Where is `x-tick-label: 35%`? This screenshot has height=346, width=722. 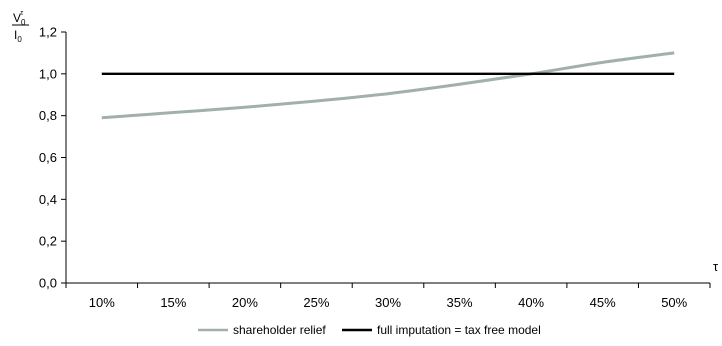 x-tick-label: 35% is located at coordinates (460, 302).